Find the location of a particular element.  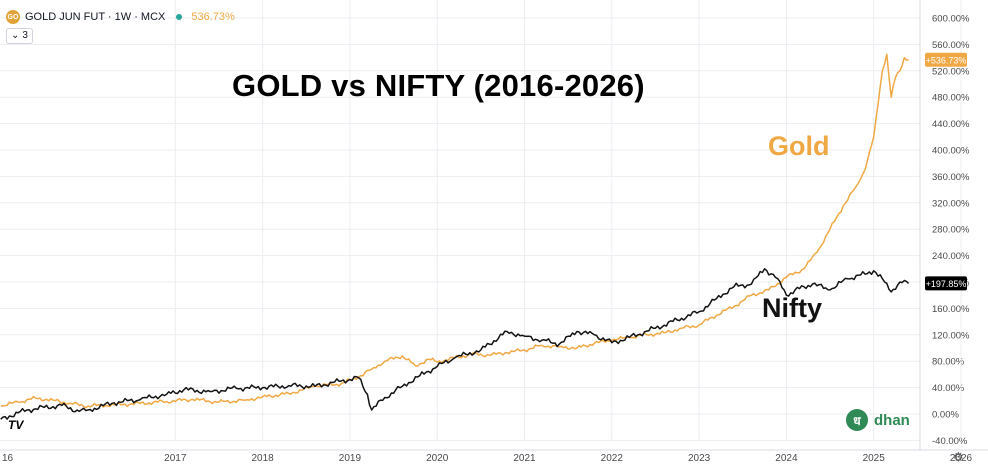

dhan-wordmark: dhan is located at coordinates (892, 420).